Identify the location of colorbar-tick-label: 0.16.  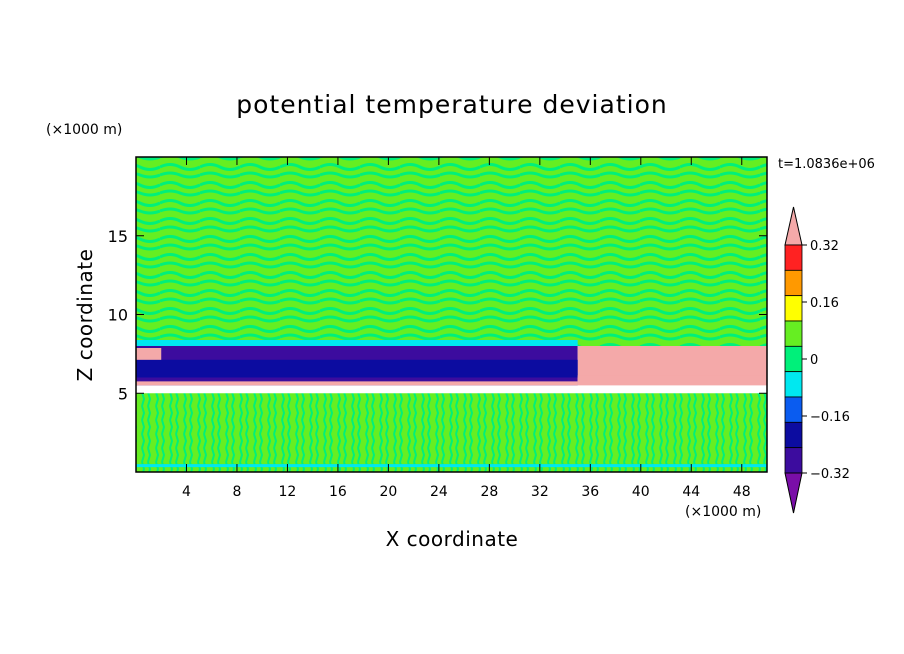
(824, 303).